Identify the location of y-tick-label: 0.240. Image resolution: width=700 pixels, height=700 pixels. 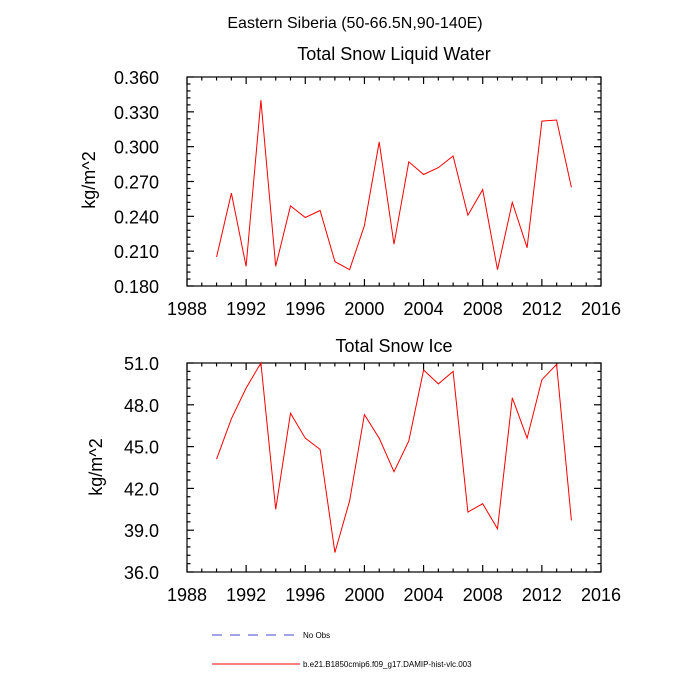
(136, 217).